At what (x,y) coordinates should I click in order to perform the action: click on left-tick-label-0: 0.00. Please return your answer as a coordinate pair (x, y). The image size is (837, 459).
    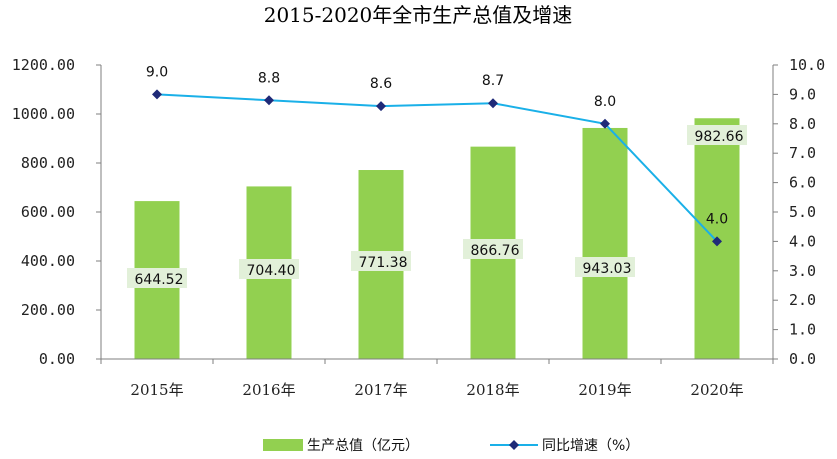
    Looking at the image, I should click on (57, 359).